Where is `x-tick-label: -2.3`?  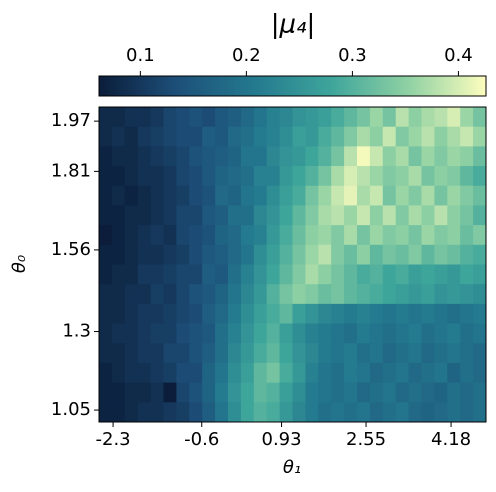
x-tick-label: -2.3 is located at coordinates (113, 439).